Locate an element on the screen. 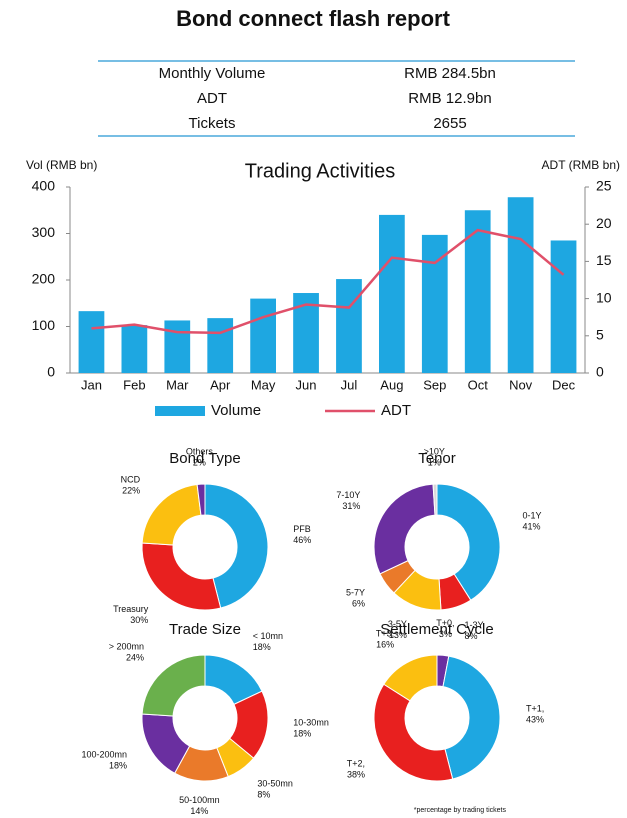  legend-swatch is located at coordinates (180, 411).